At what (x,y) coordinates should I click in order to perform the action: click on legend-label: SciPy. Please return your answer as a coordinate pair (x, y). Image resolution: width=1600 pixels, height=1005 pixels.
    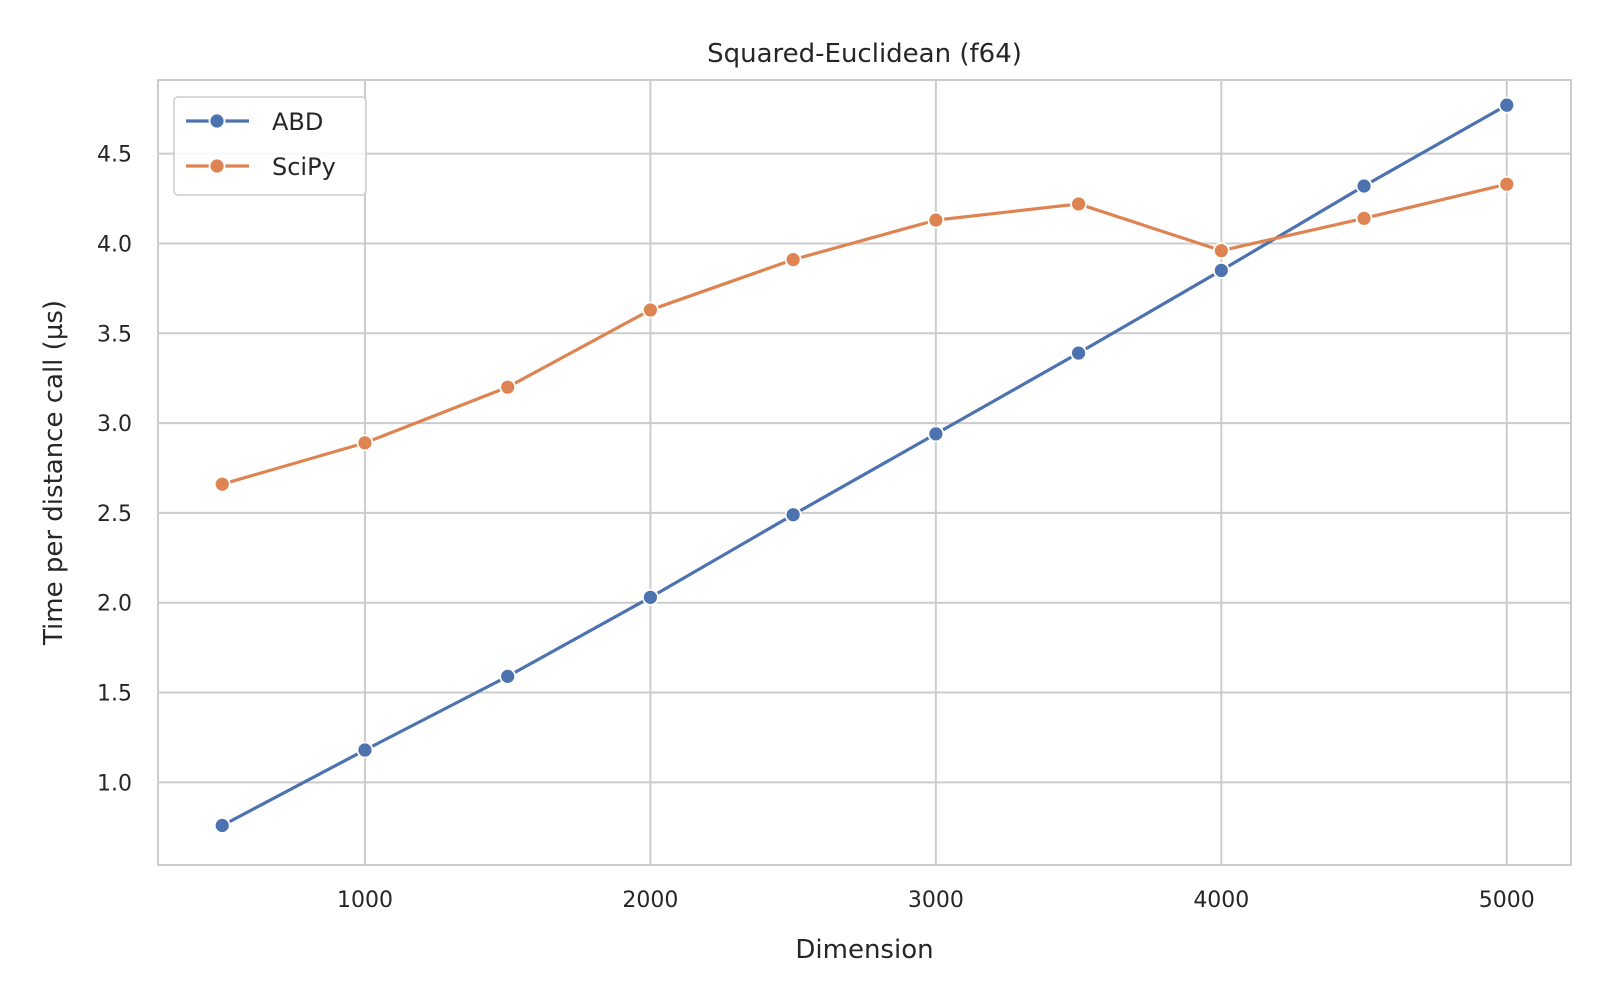
    Looking at the image, I should click on (304, 167).